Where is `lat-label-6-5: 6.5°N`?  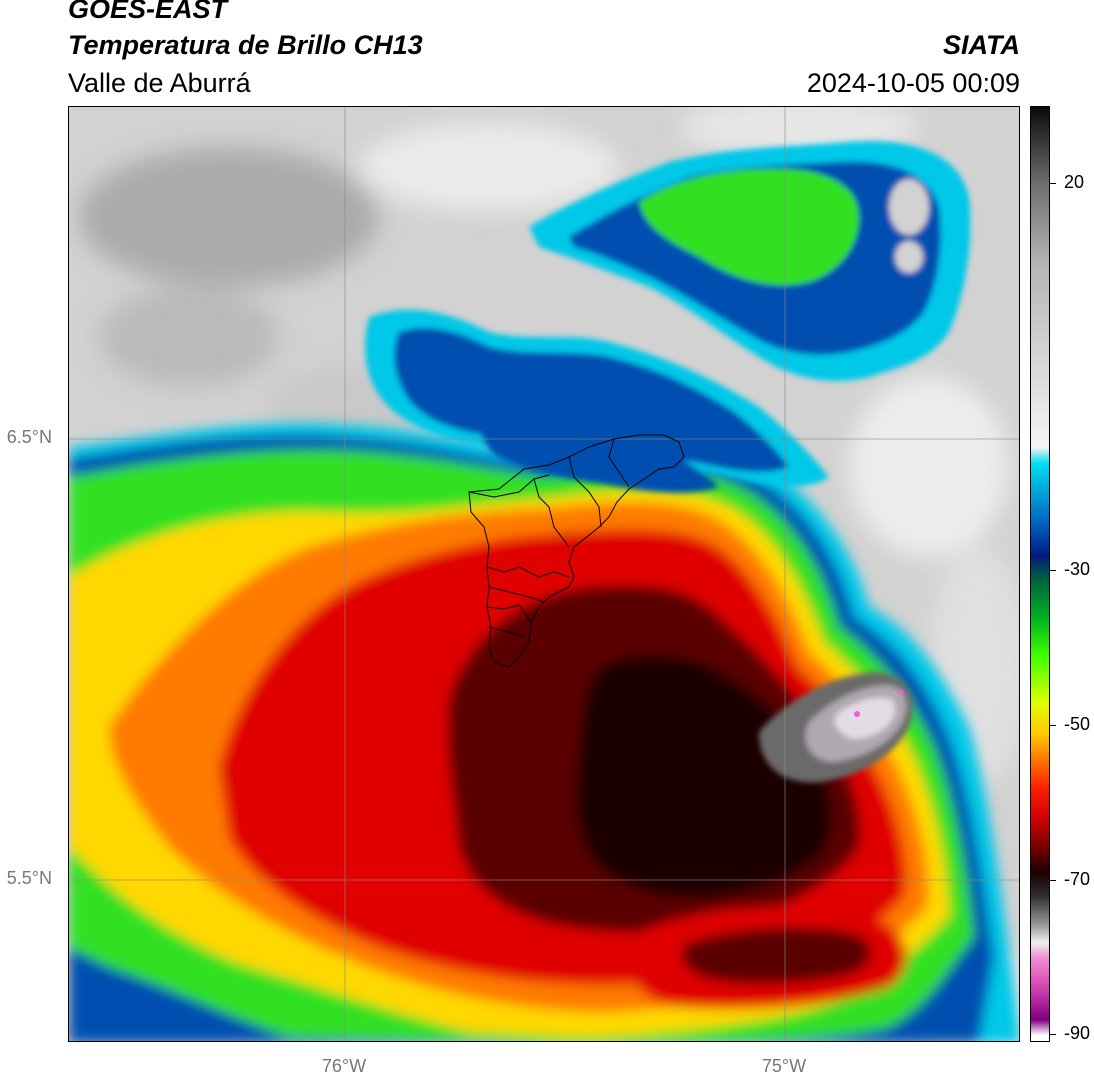 lat-label-6-5: 6.5°N is located at coordinates (29, 437).